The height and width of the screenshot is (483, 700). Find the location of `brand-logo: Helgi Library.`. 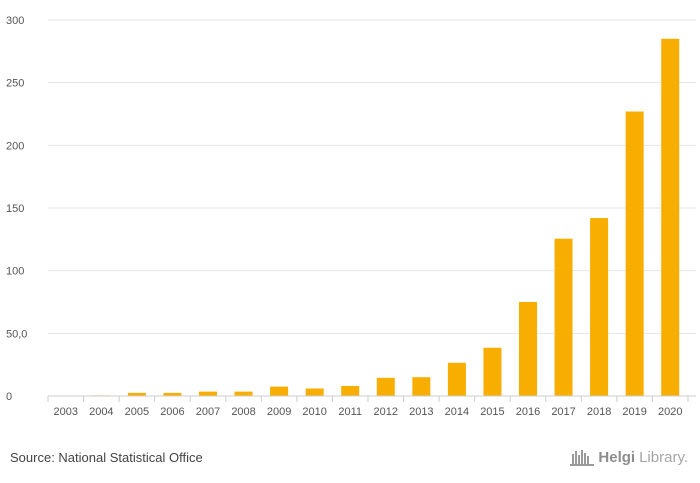

brand-logo: Helgi Library. is located at coordinates (629, 457).